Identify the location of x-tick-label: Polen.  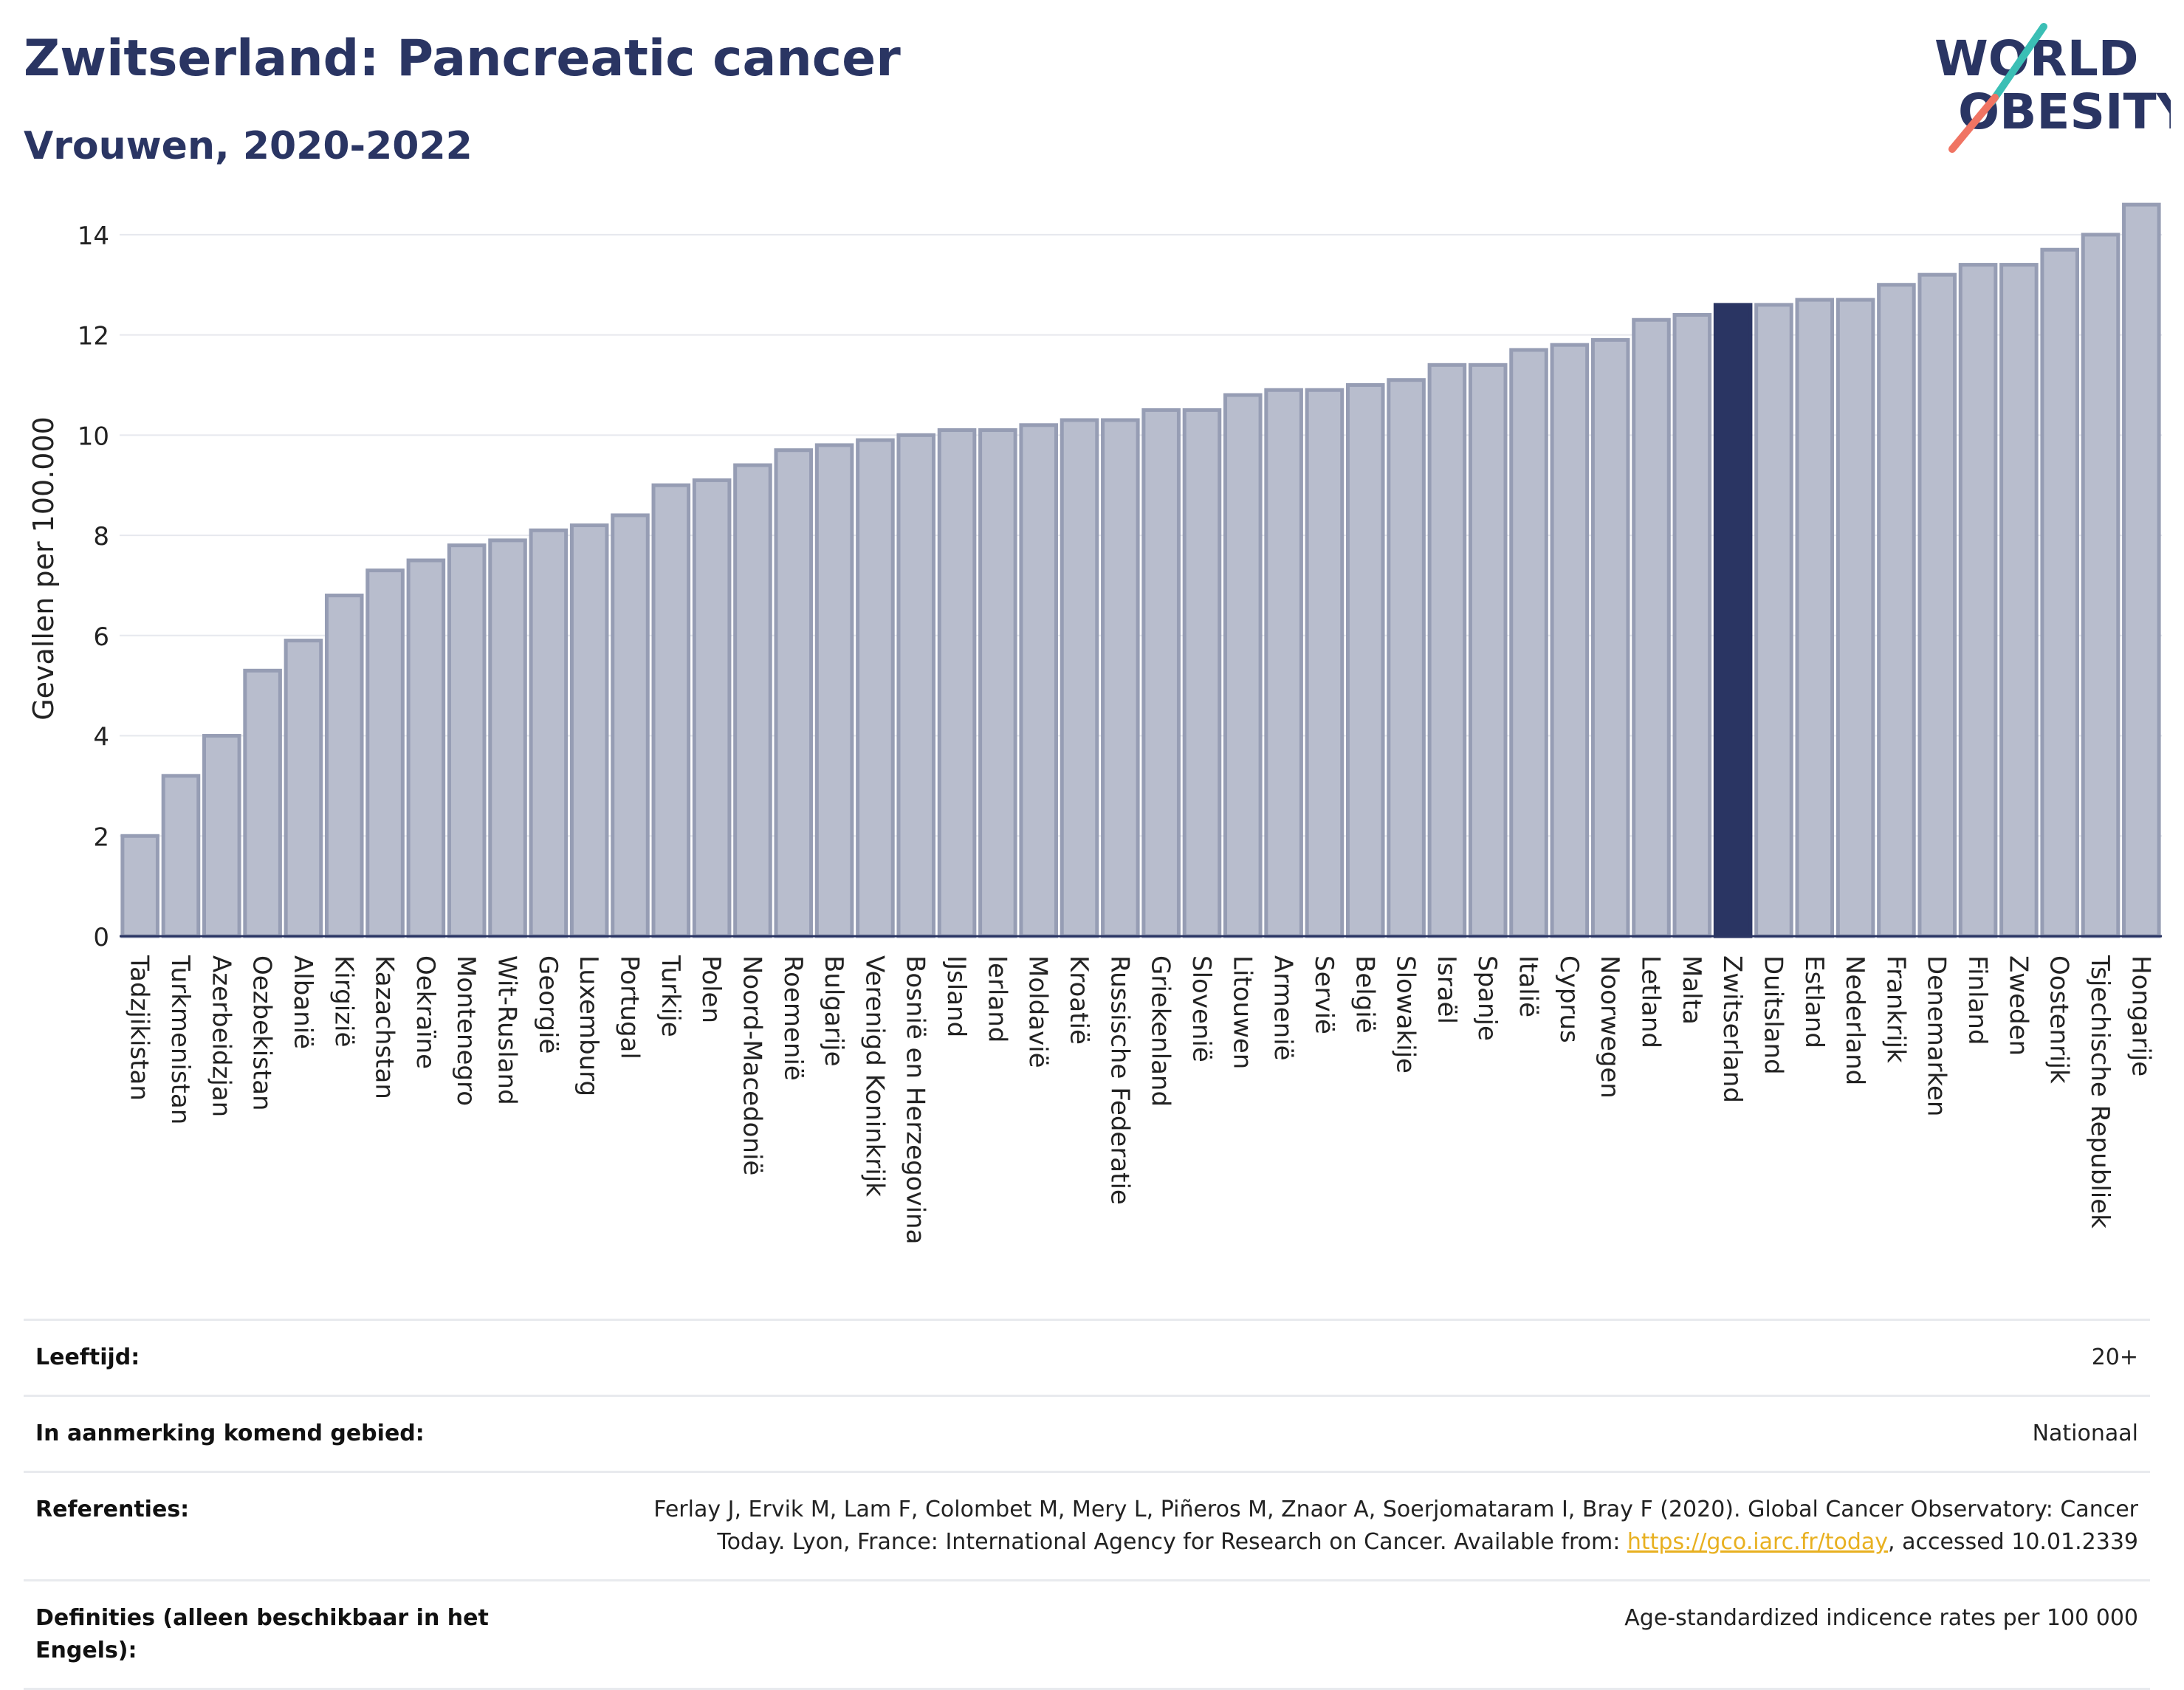
(711, 989).